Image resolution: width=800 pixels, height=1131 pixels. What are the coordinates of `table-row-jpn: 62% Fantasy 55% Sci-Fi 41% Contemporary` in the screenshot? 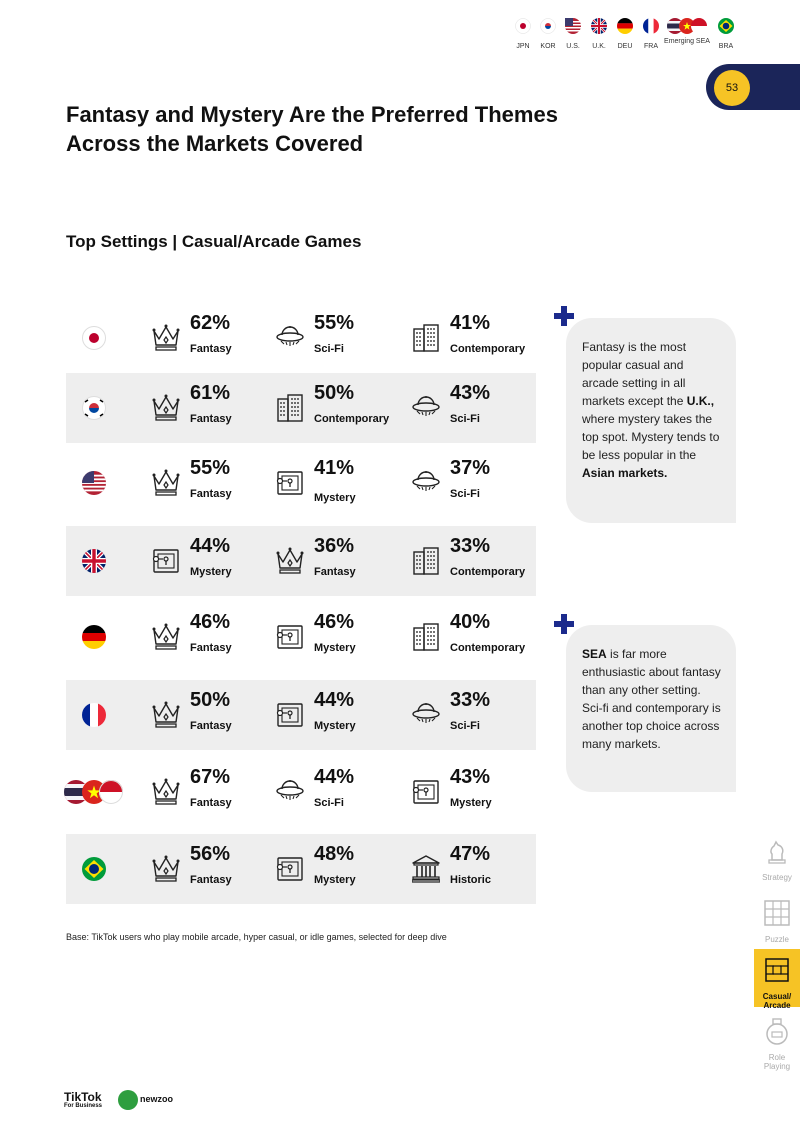 It's located at (301, 338).